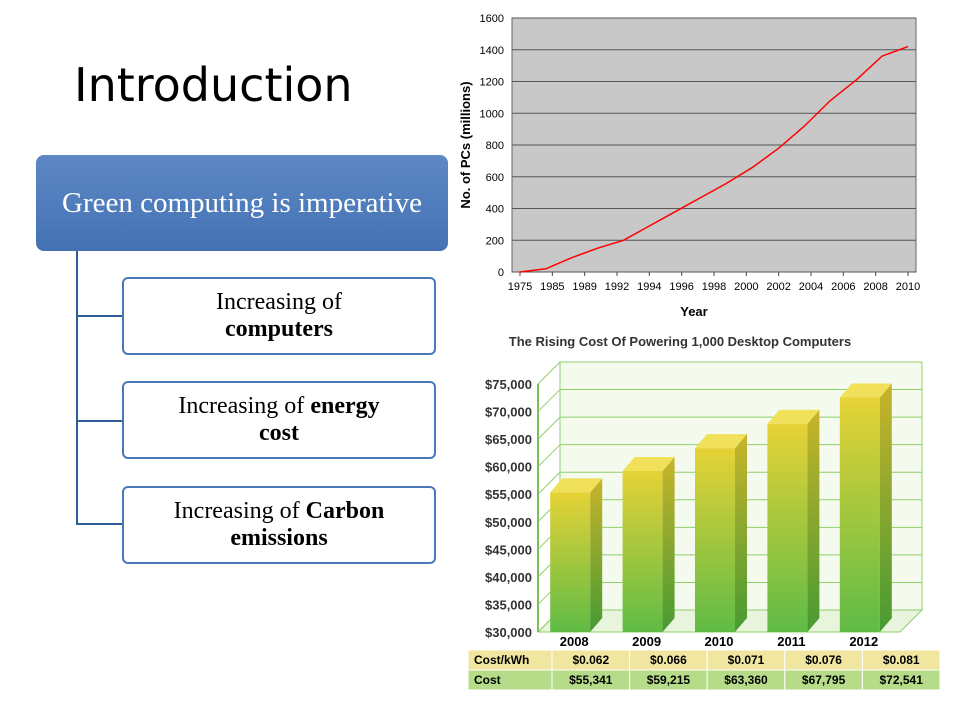 The width and height of the screenshot is (960, 720). What do you see at coordinates (746, 680) in the screenshot?
I see `table-cell-value: $63,360` at bounding box center [746, 680].